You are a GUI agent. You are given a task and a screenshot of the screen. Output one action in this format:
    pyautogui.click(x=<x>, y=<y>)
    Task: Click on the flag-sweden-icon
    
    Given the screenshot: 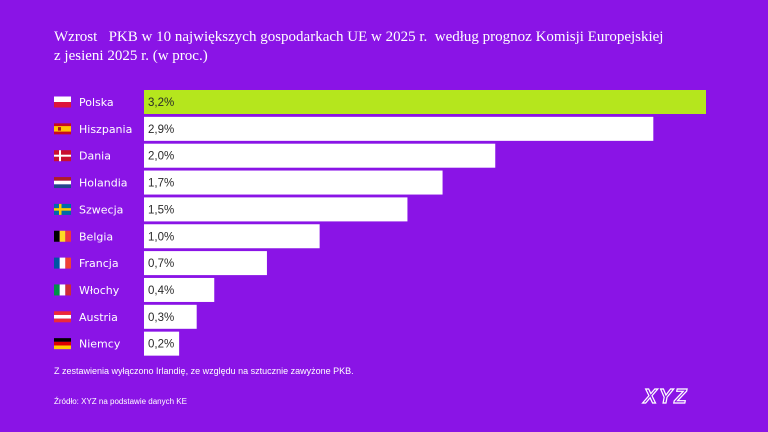 What is the action you would take?
    pyautogui.click(x=62, y=209)
    